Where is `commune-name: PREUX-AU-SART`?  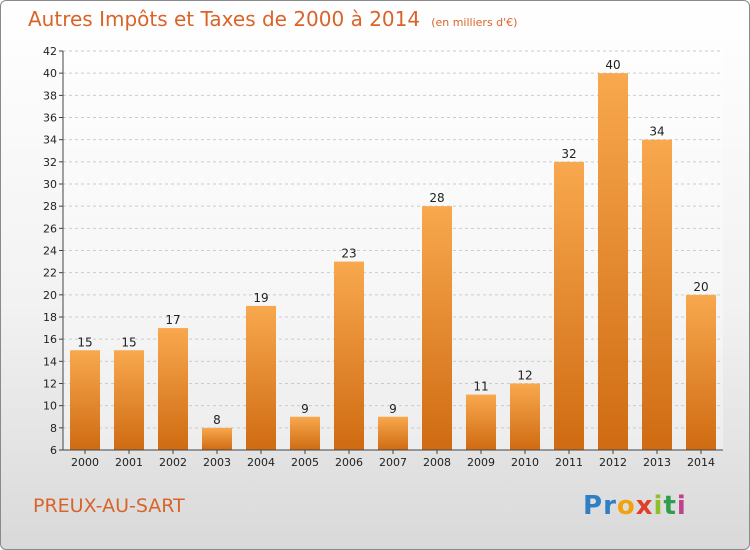 commune-name: PREUX-AU-SART is located at coordinates (109, 506).